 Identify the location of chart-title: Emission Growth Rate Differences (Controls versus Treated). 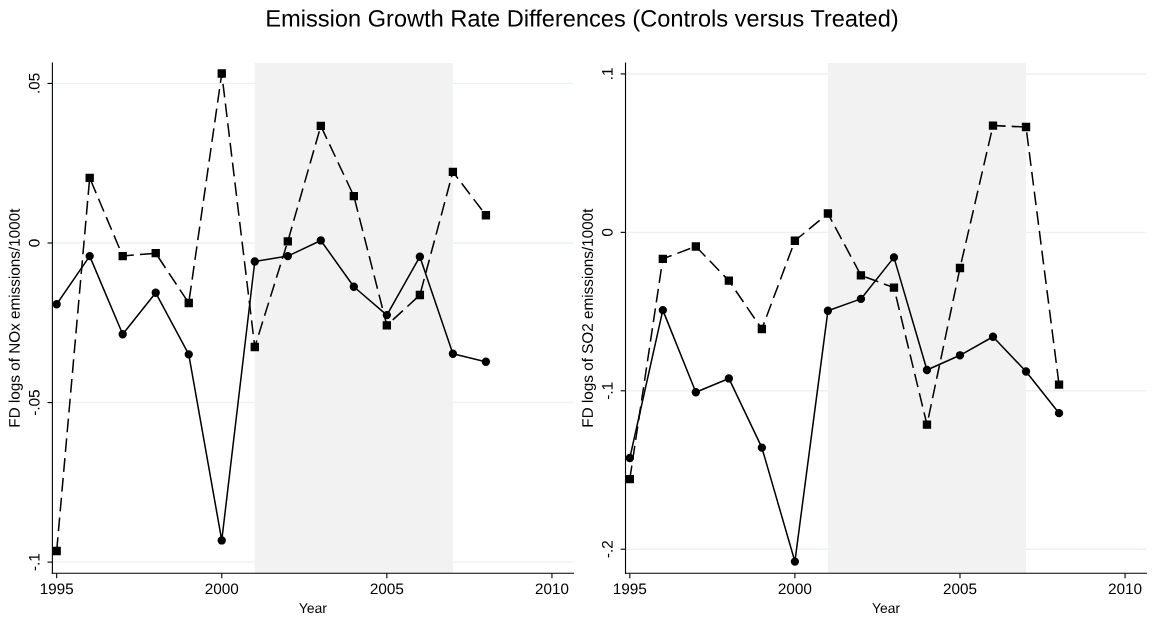
(582, 20).